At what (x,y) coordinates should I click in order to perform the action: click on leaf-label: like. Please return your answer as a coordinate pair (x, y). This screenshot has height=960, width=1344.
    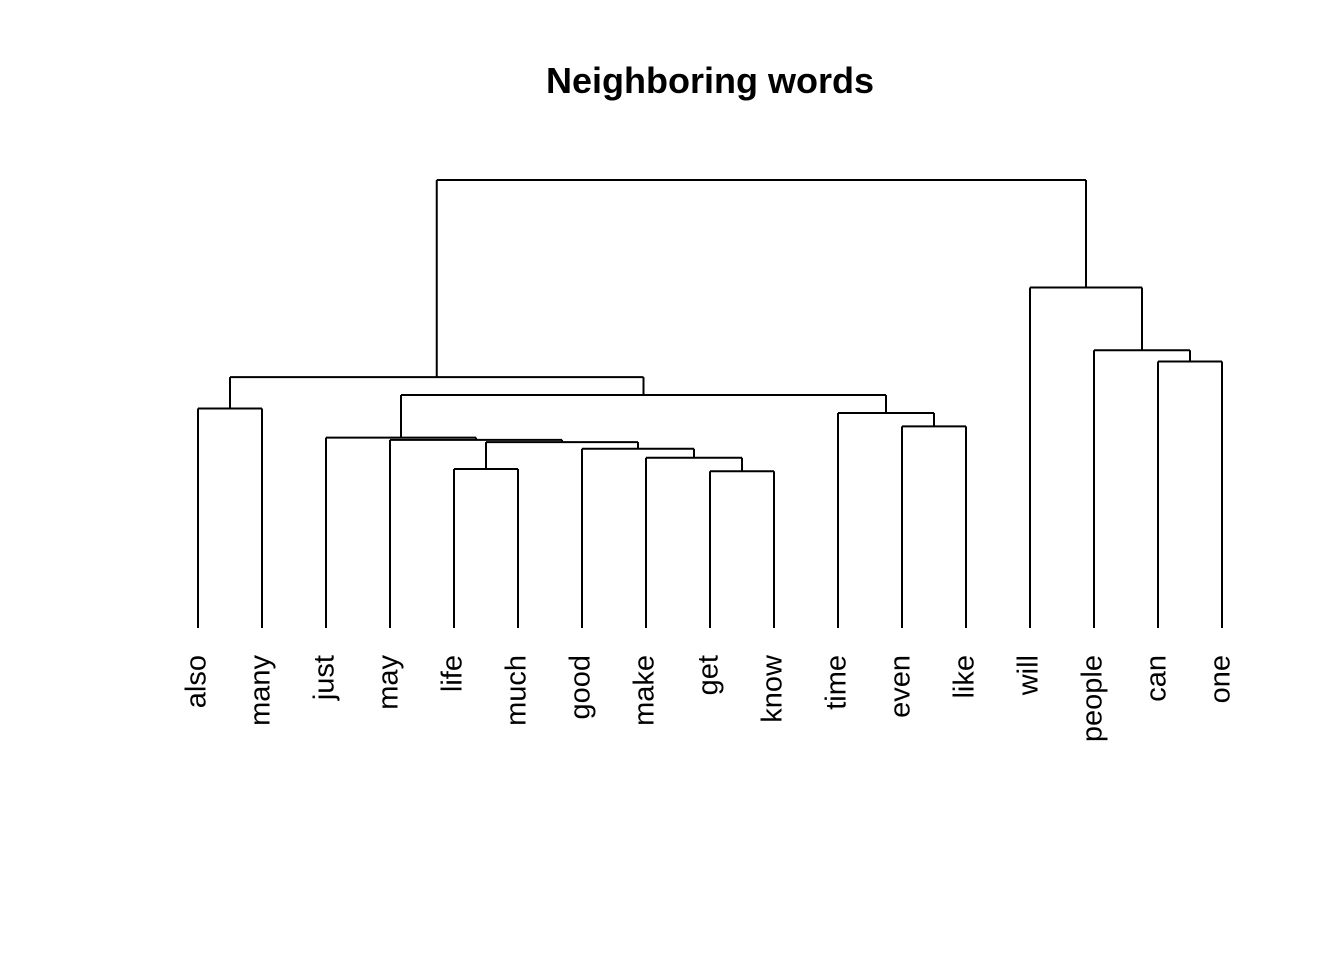
    Looking at the image, I should click on (965, 677).